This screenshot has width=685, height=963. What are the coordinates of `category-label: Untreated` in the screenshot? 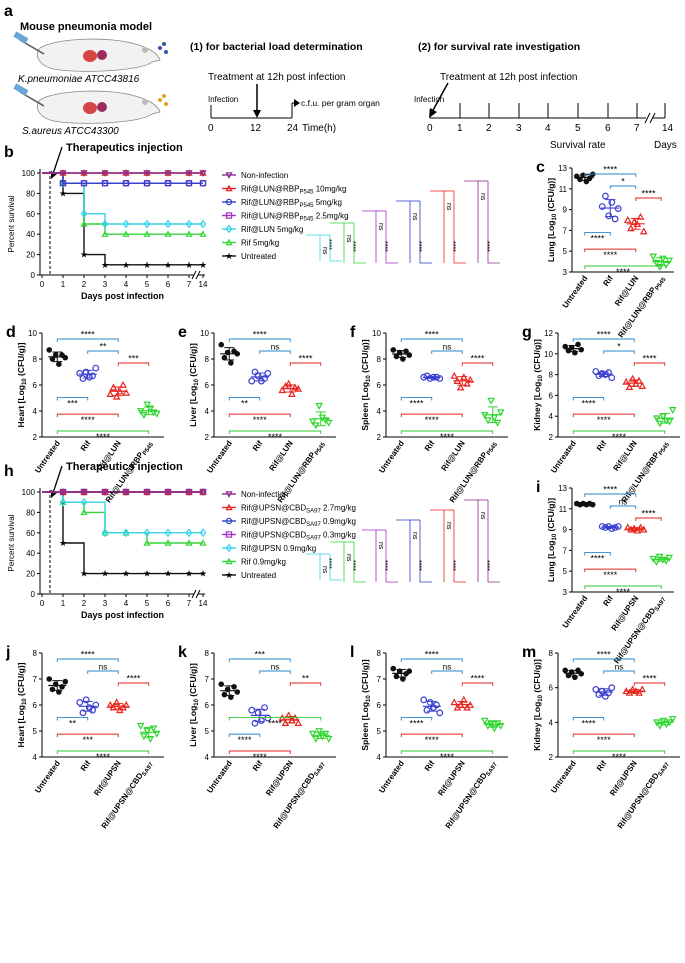 It's located at (575, 612).